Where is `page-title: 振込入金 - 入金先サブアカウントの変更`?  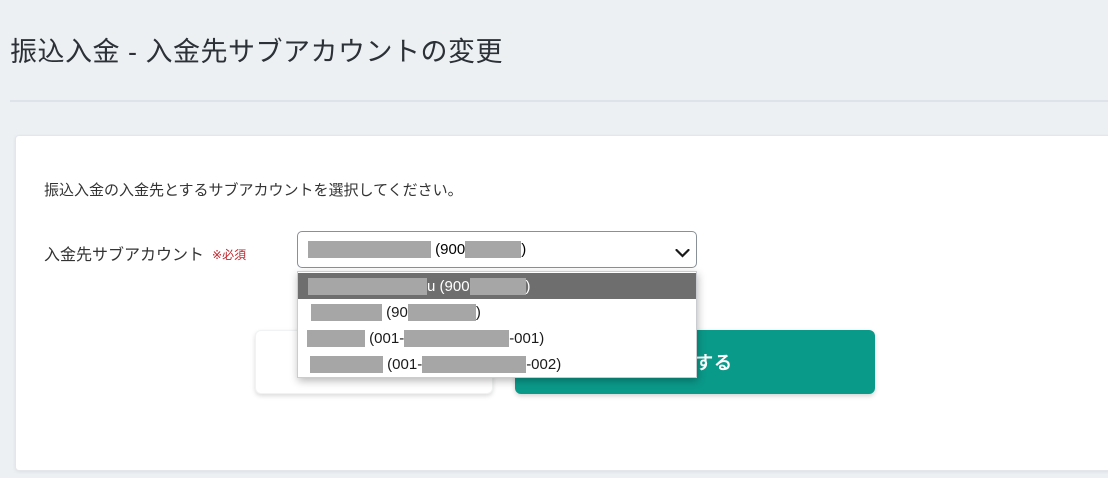 page-title: 振込入金 - 入金先サブアカウントの変更 is located at coordinates (256, 52).